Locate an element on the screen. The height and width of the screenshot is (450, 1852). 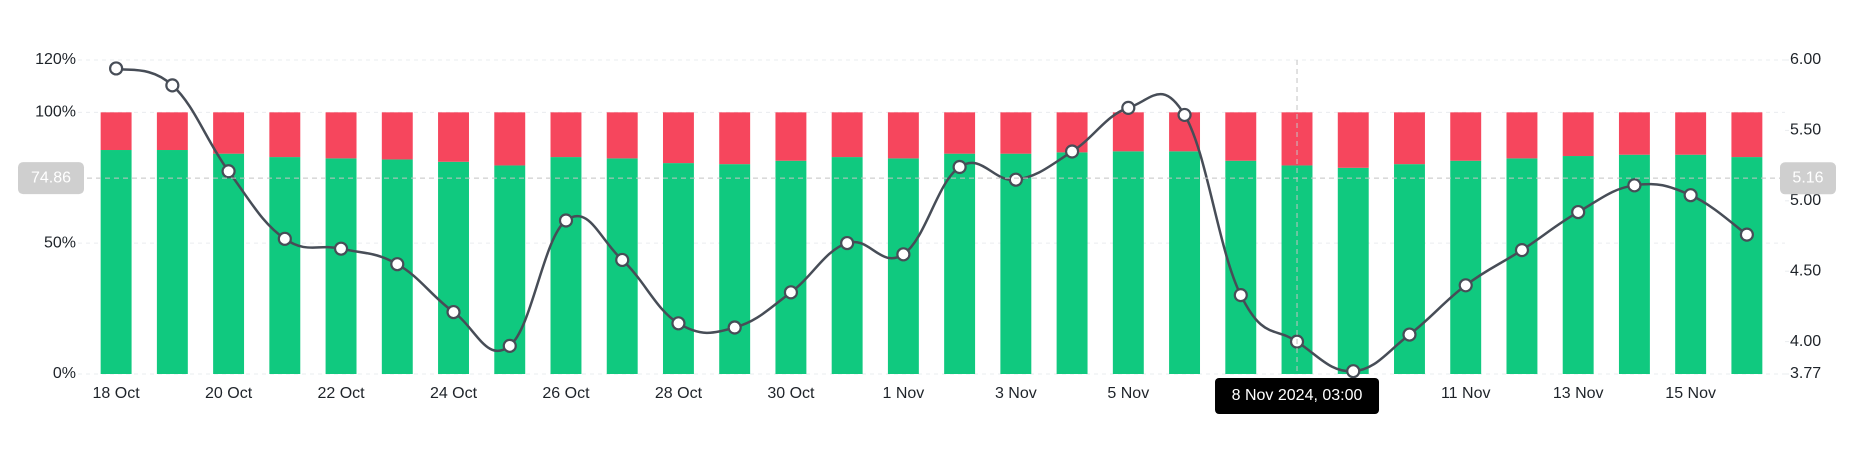
y2-tick-label: 4.50 is located at coordinates (1805, 270).